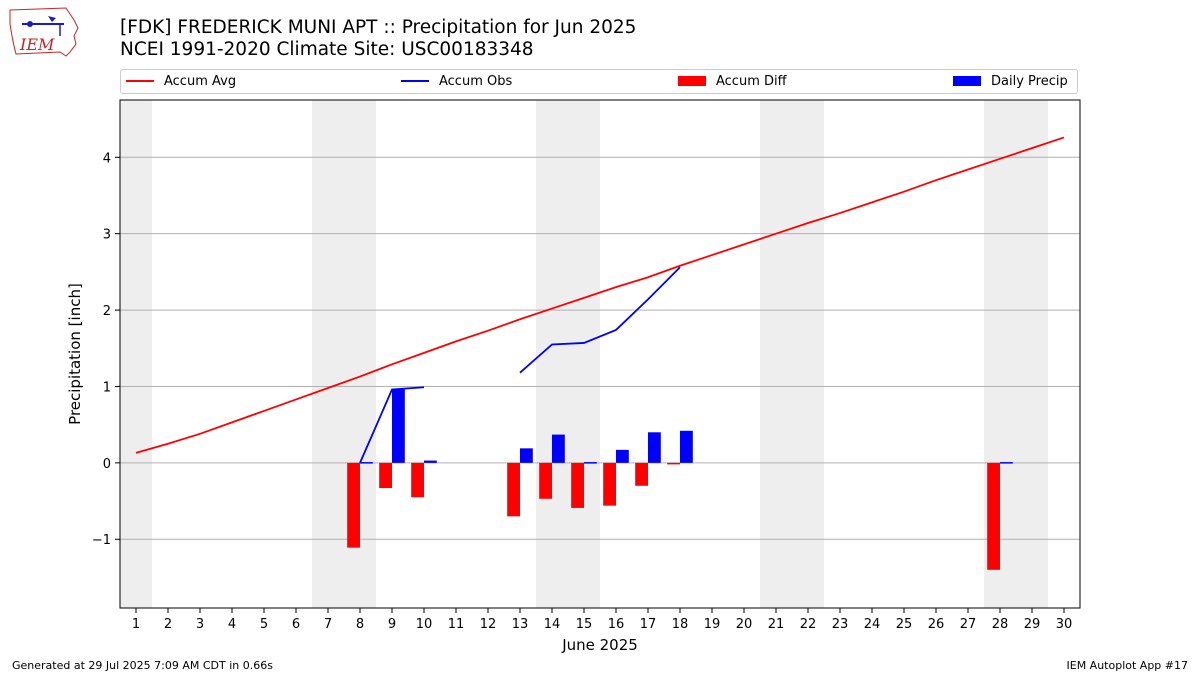 The image size is (1200, 675). Describe the element at coordinates (37, 44) in the screenshot. I see `logo-text: IEM` at that location.